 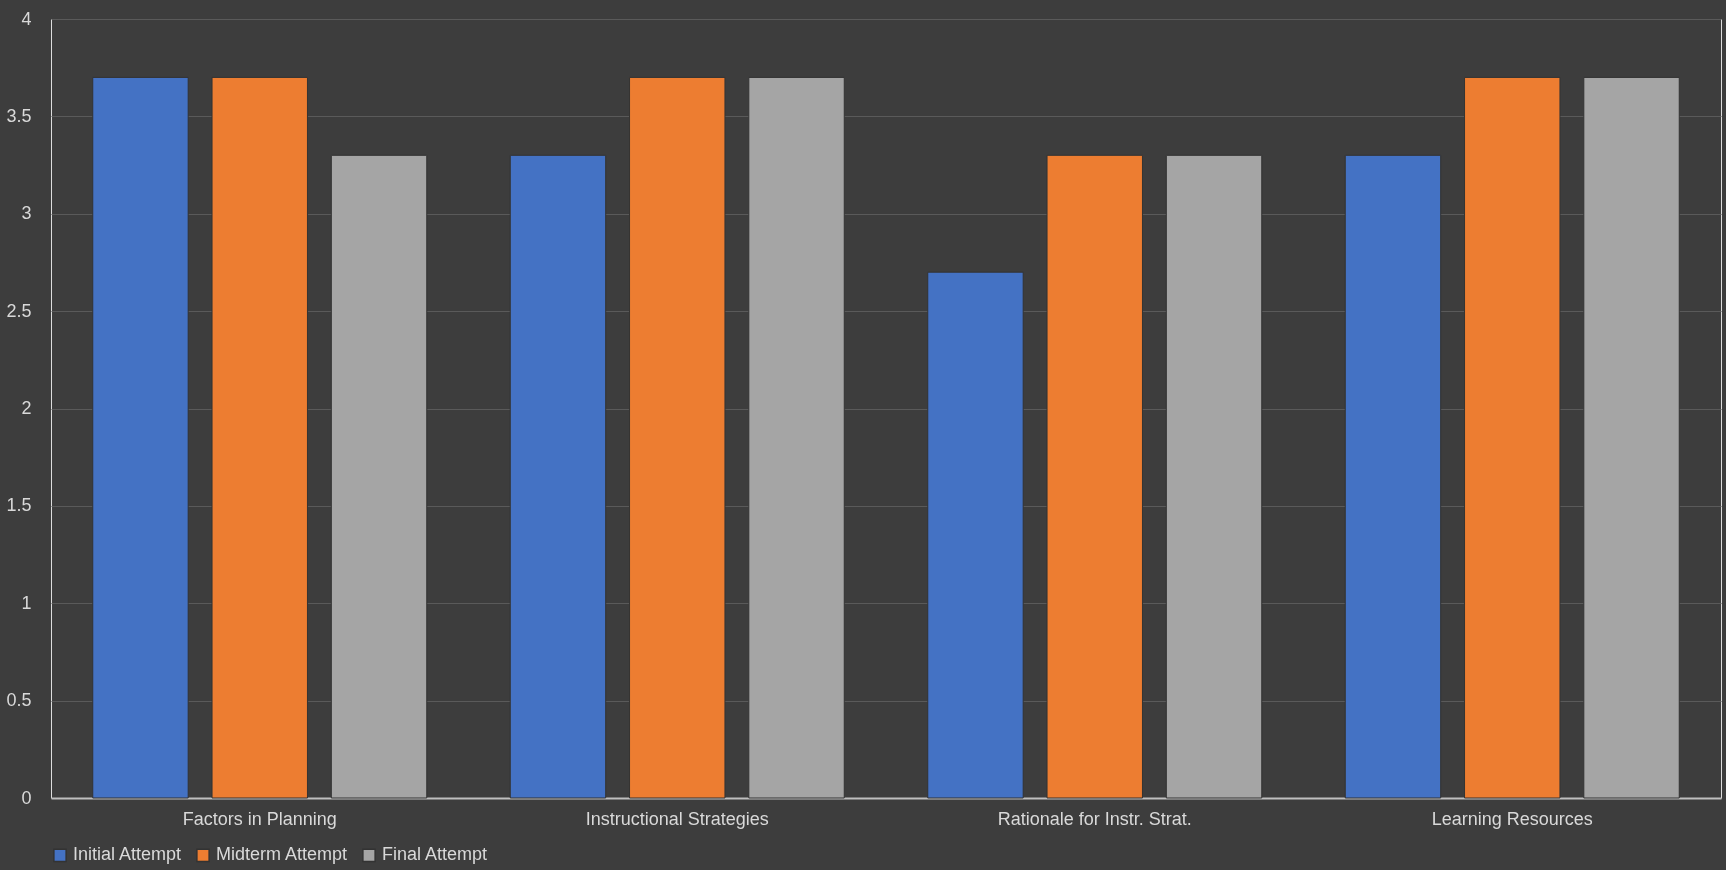 I want to click on y-tick-label: 0.5, so click(x=19, y=700).